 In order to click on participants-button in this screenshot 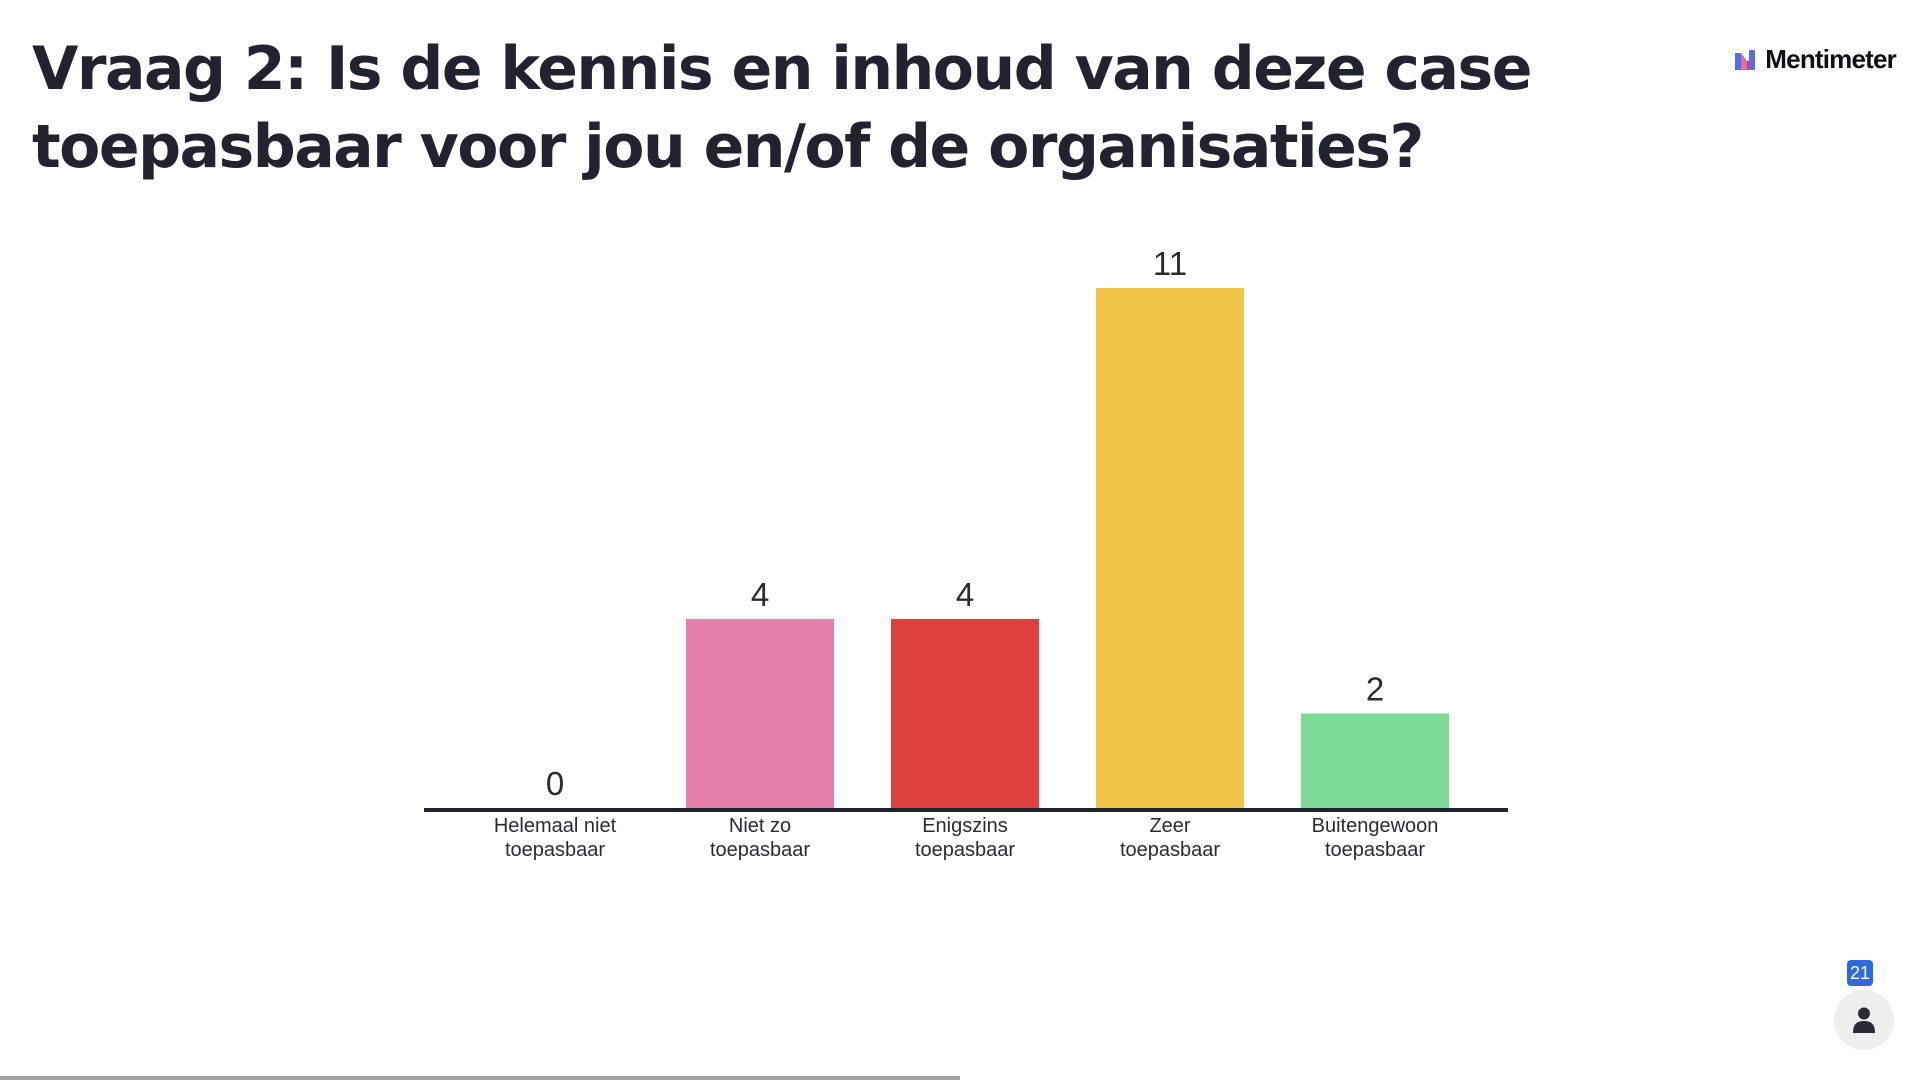, I will do `click(1864, 1020)`.